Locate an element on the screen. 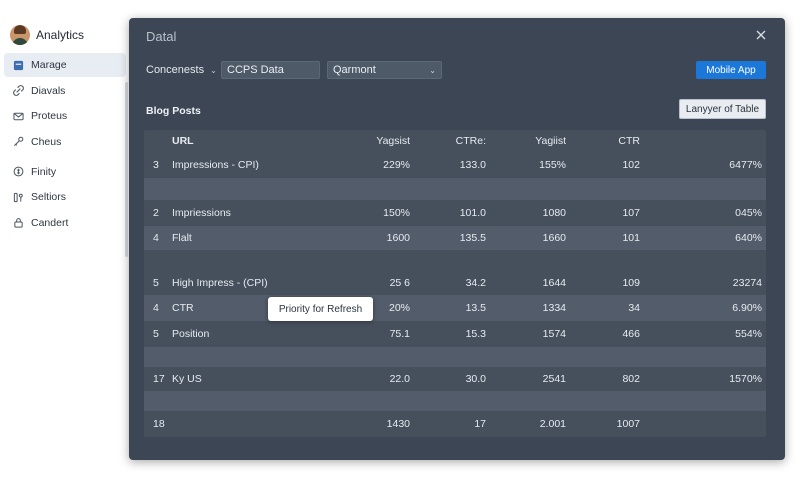 The height and width of the screenshot is (480, 800). table-cell: Position is located at coordinates (191, 334).